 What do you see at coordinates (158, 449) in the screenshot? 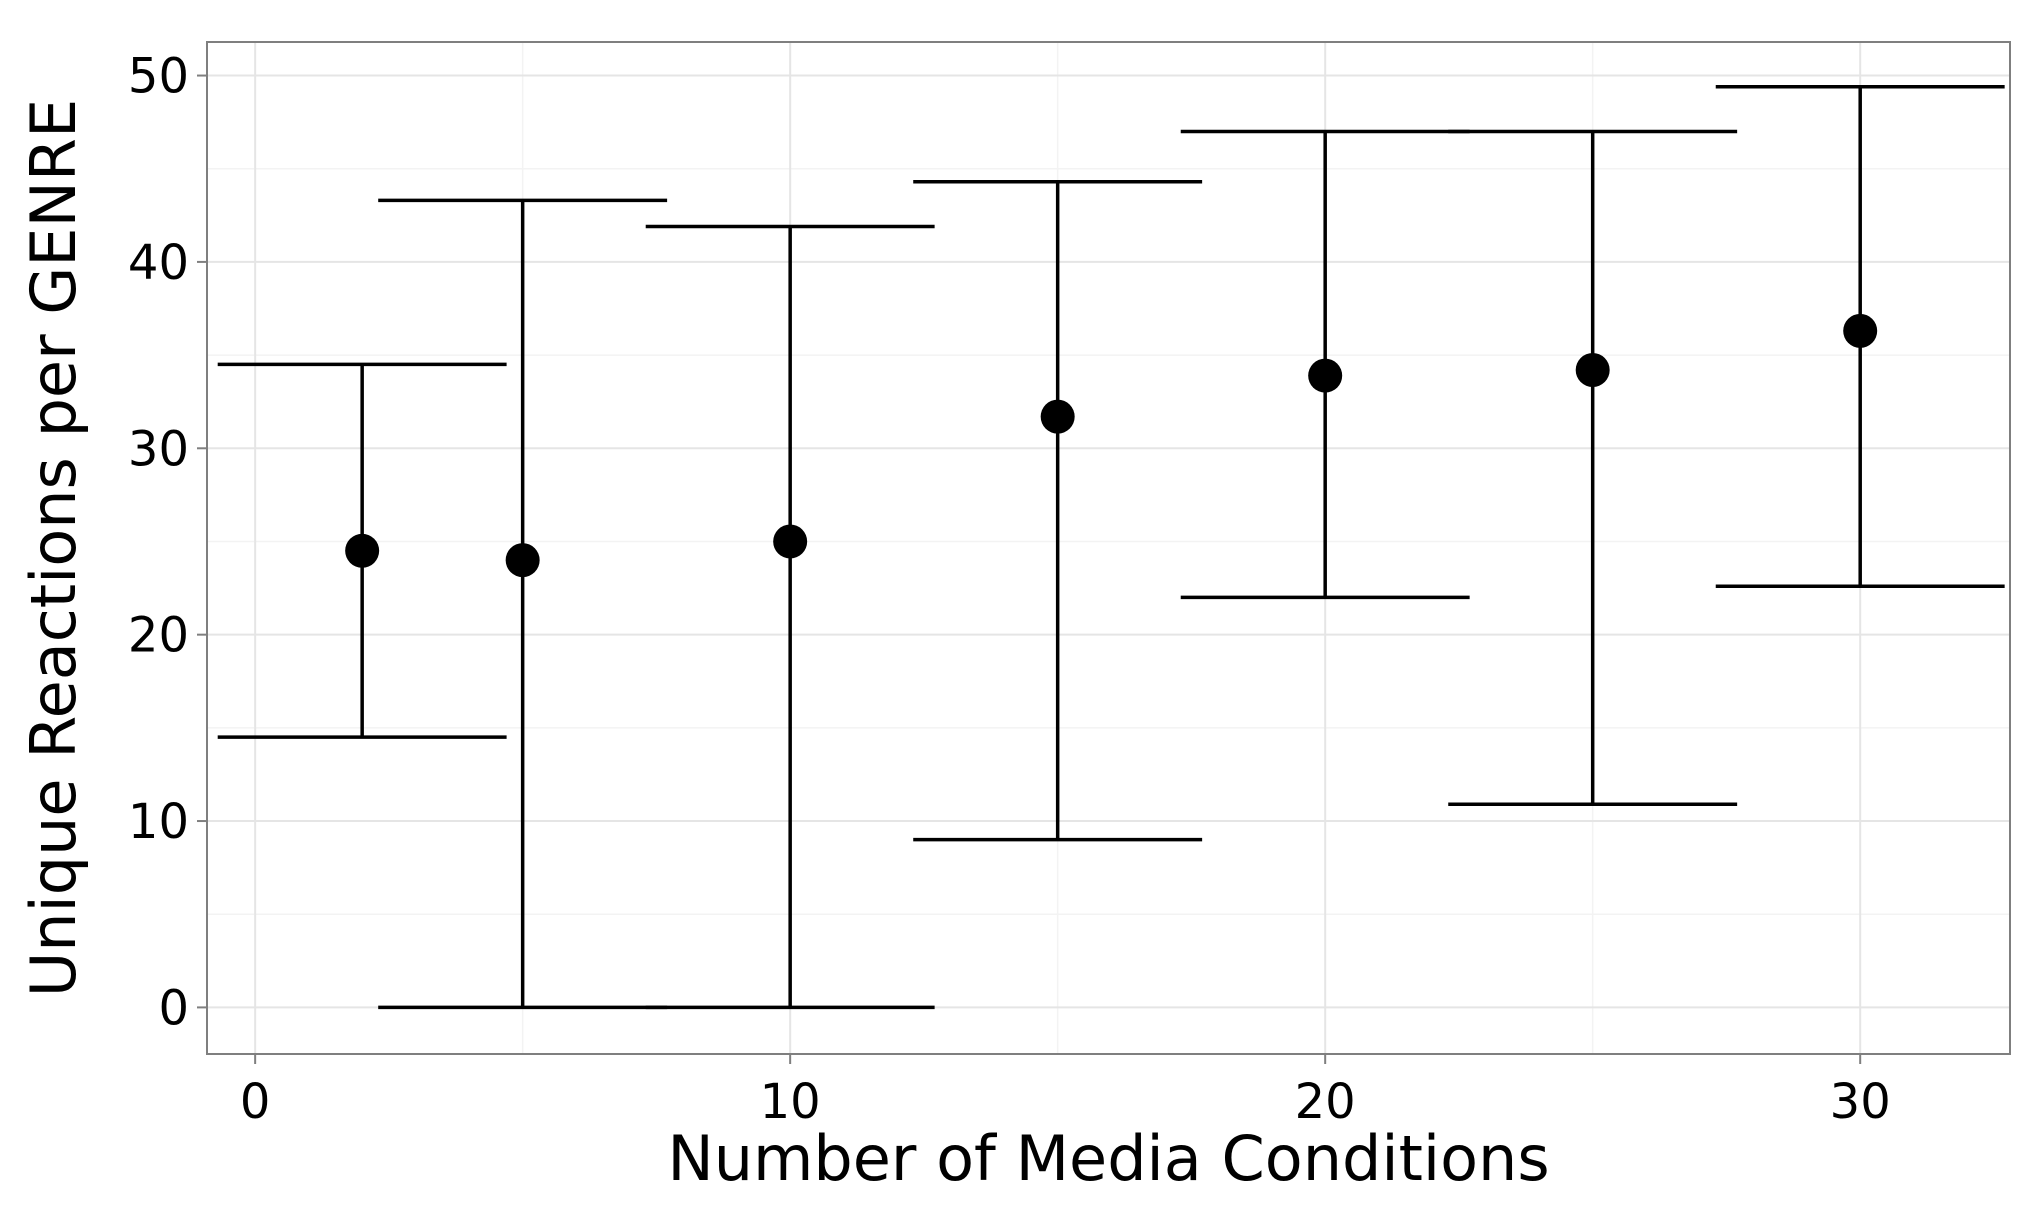
I see `y-tick-label: 30` at bounding box center [158, 449].